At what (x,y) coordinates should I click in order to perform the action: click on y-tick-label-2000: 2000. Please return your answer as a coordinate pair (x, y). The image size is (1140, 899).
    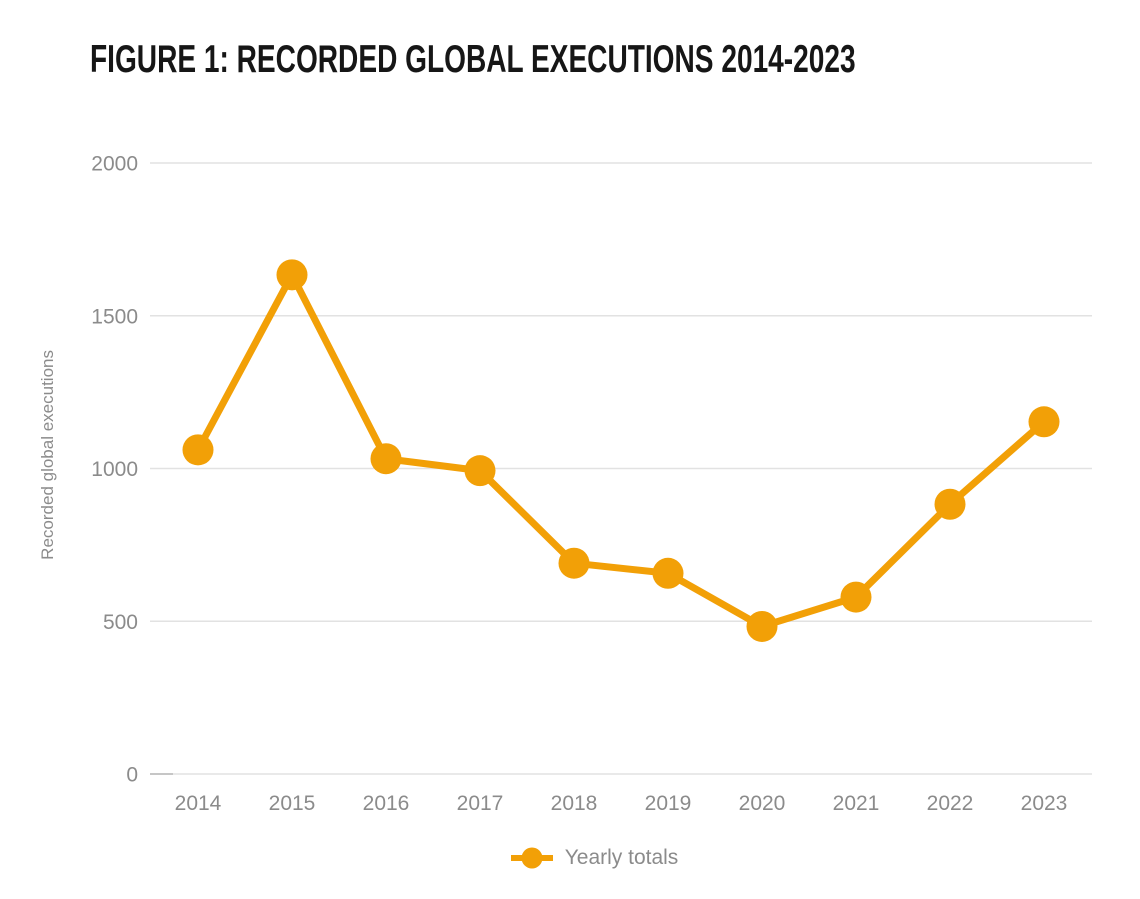
    Looking at the image, I should click on (114, 164).